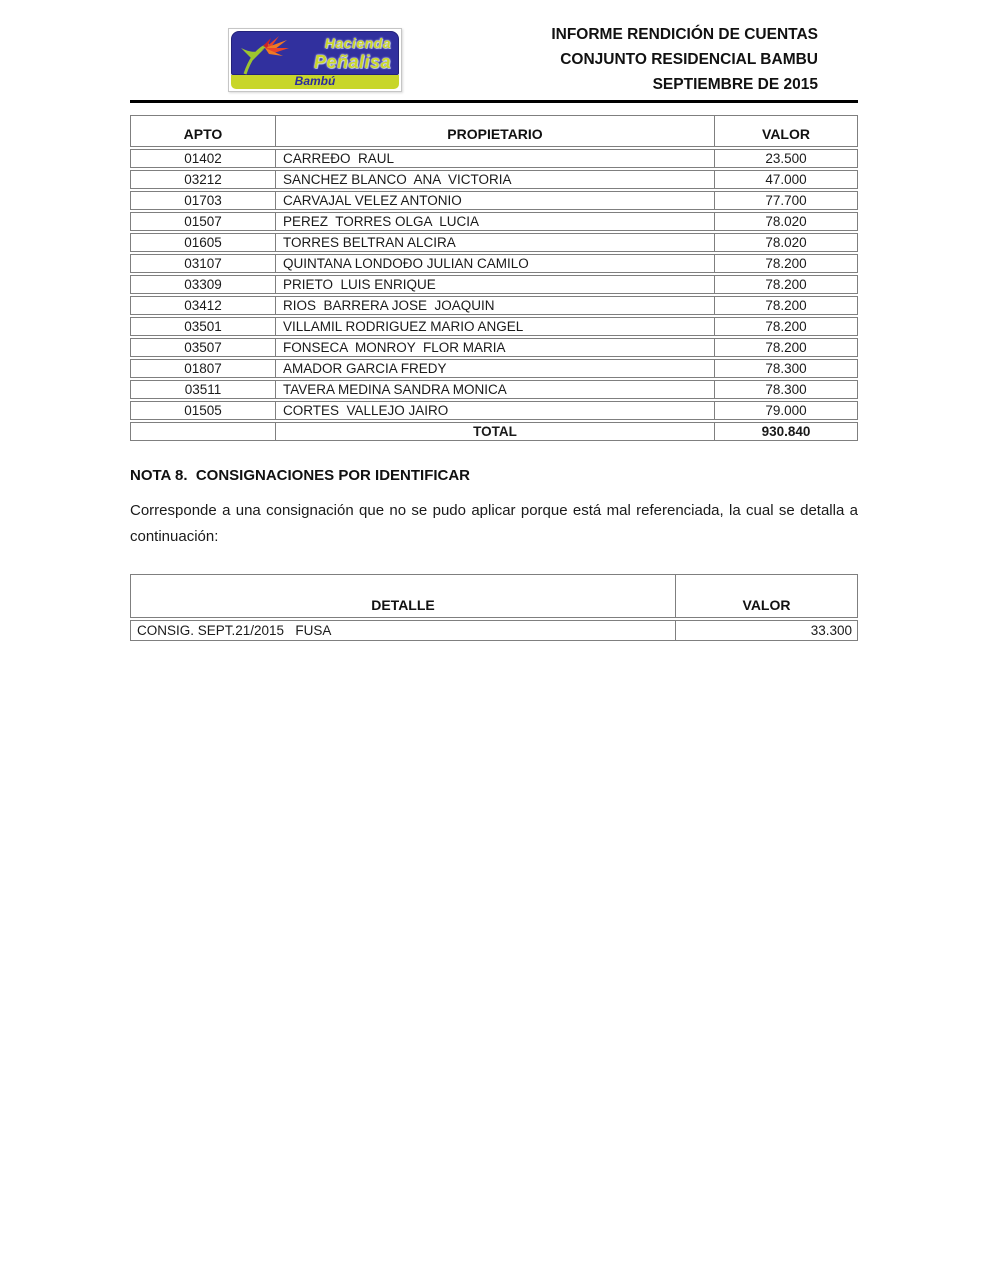  What do you see at coordinates (352, 62) in the screenshot?
I see `logo-line2: Peñalisa` at bounding box center [352, 62].